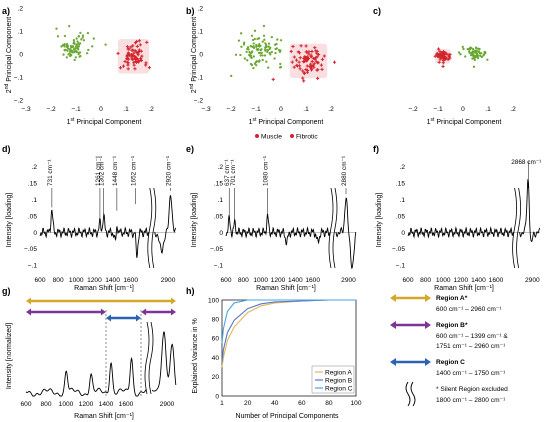  I want to click on pca-a-ylabel: 2nd Principal Component, so click(8, 55).